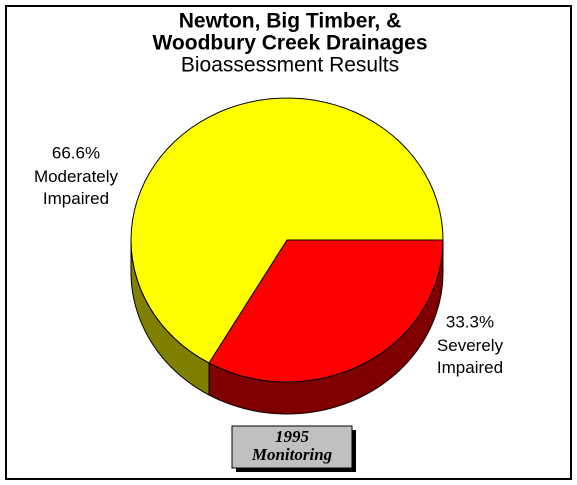 This screenshot has height=485, width=577. I want to click on annotation: 1995 Monitoring, so click(292, 445).